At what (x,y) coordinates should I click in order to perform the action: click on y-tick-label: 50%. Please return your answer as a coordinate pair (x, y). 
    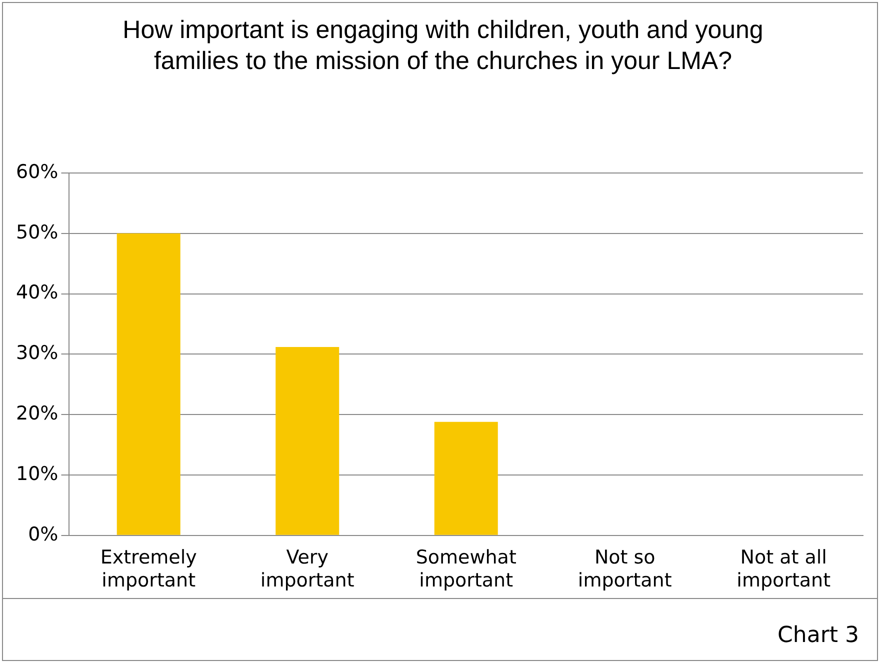
    Looking at the image, I should click on (37, 232).